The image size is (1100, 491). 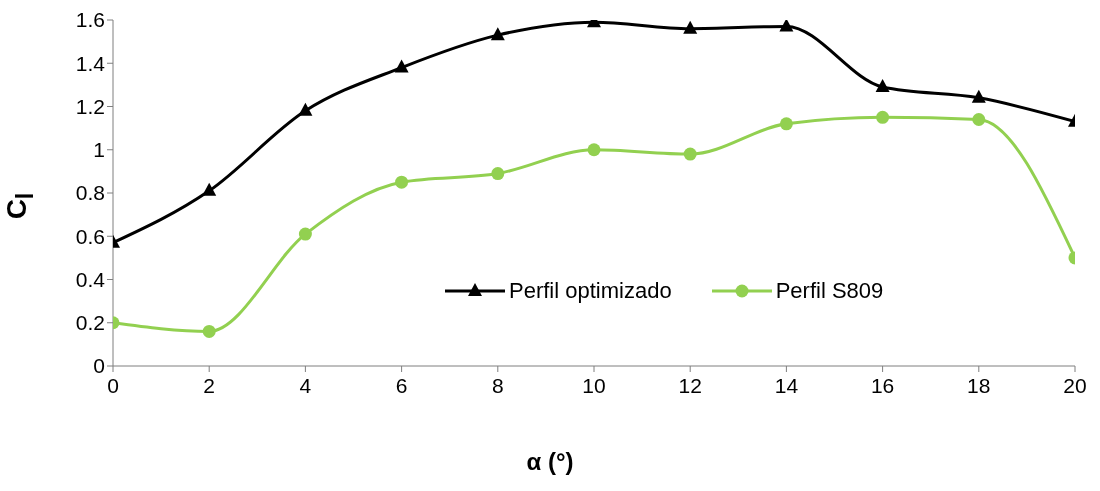 What do you see at coordinates (590, 291) in the screenshot?
I see `legend-label: Perfil optimizado` at bounding box center [590, 291].